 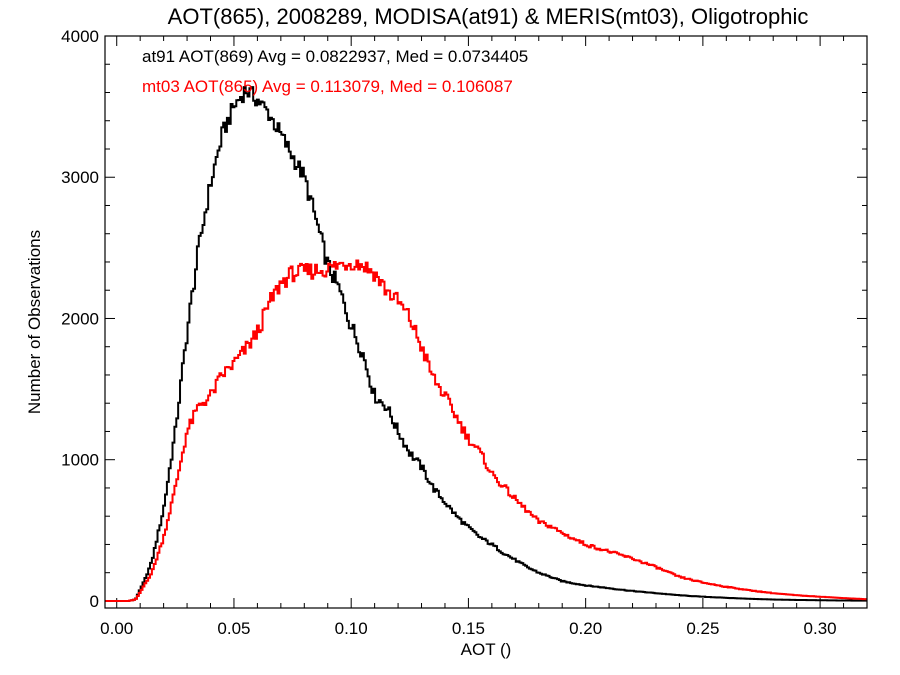 What do you see at coordinates (468, 628) in the screenshot?
I see `x-tick-label: 0.15` at bounding box center [468, 628].